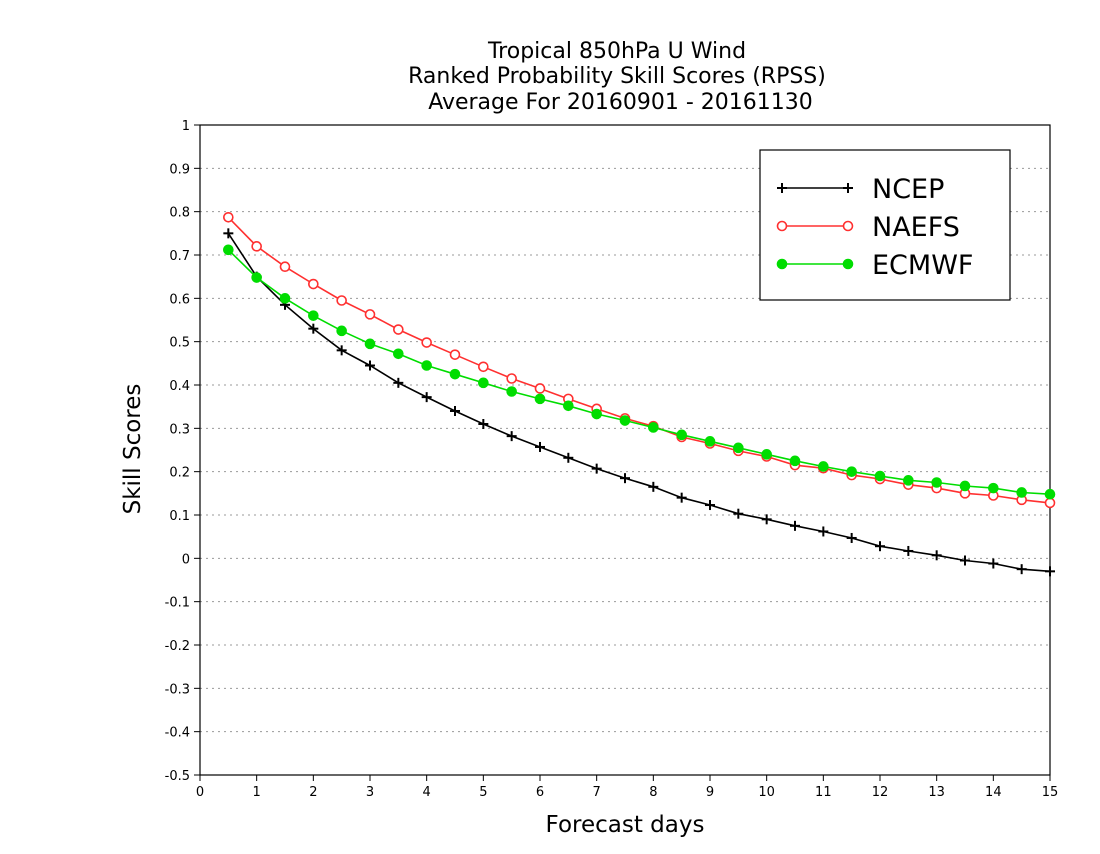  Describe the element at coordinates (133, 449) in the screenshot. I see `y-axis-title: Skill Scores` at that location.